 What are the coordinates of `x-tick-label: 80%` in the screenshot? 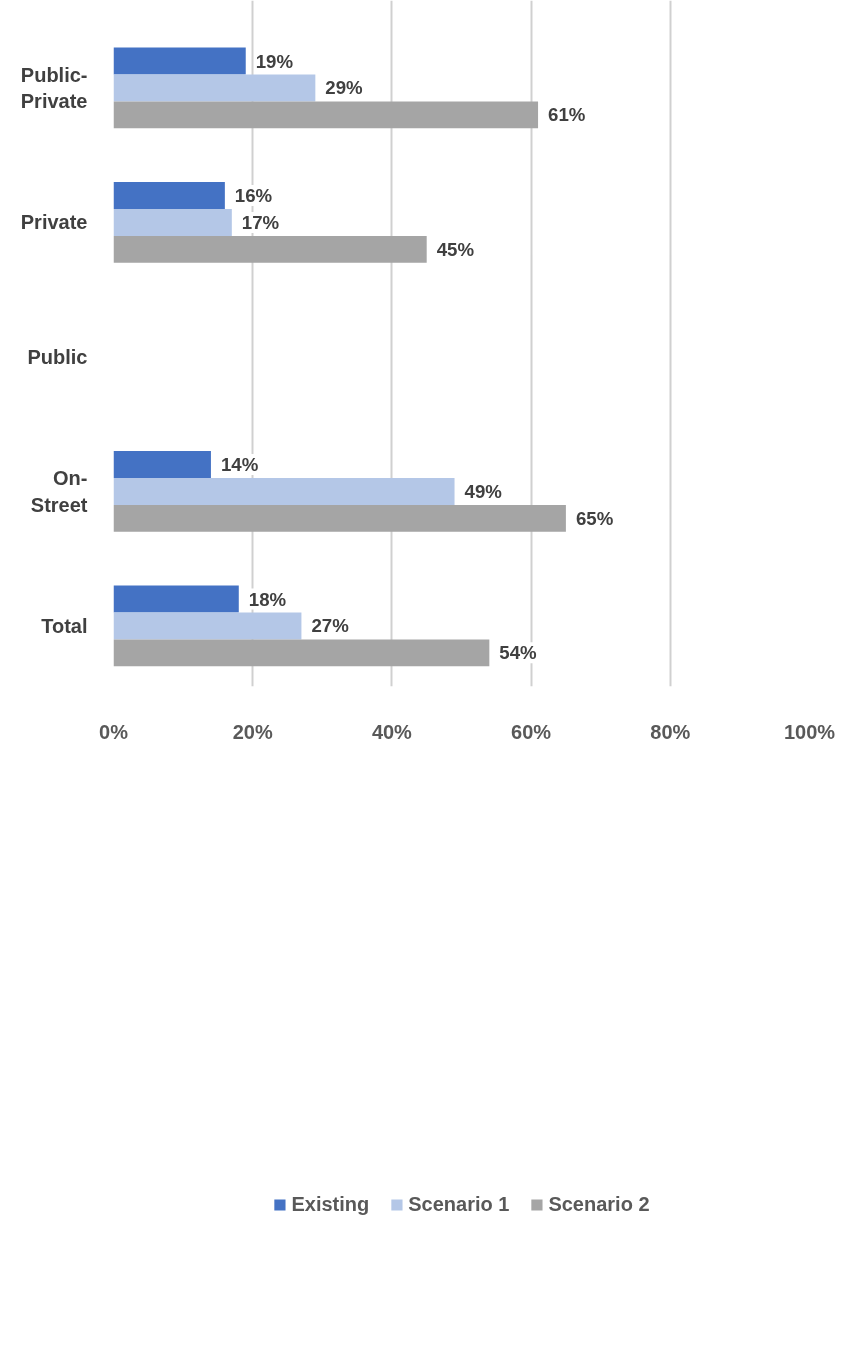 It's located at (670, 731).